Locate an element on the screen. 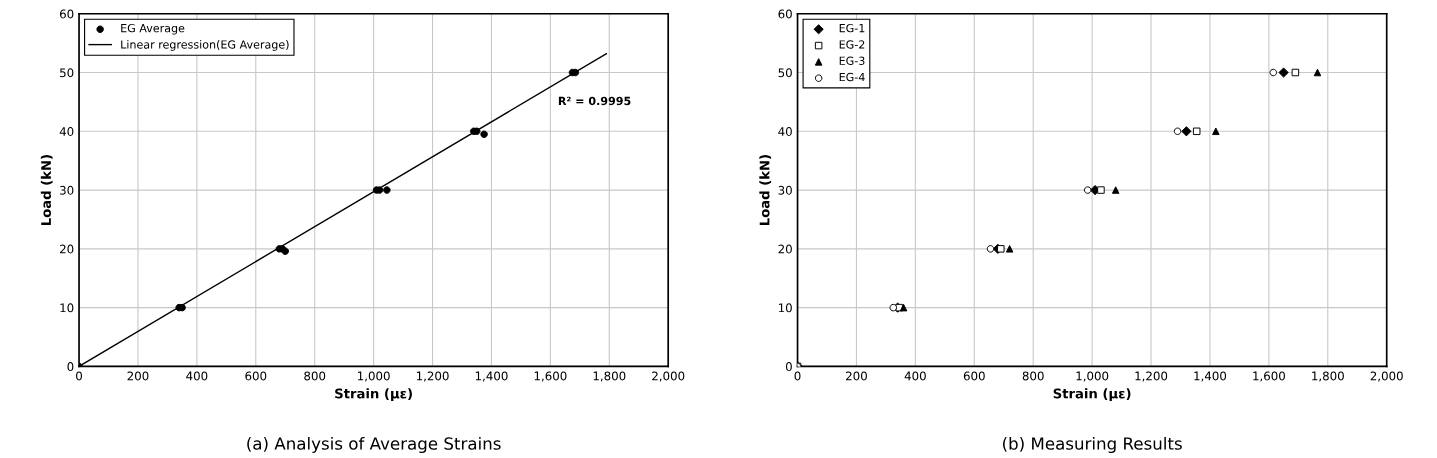  legend-label: EG-2 is located at coordinates (852, 44).